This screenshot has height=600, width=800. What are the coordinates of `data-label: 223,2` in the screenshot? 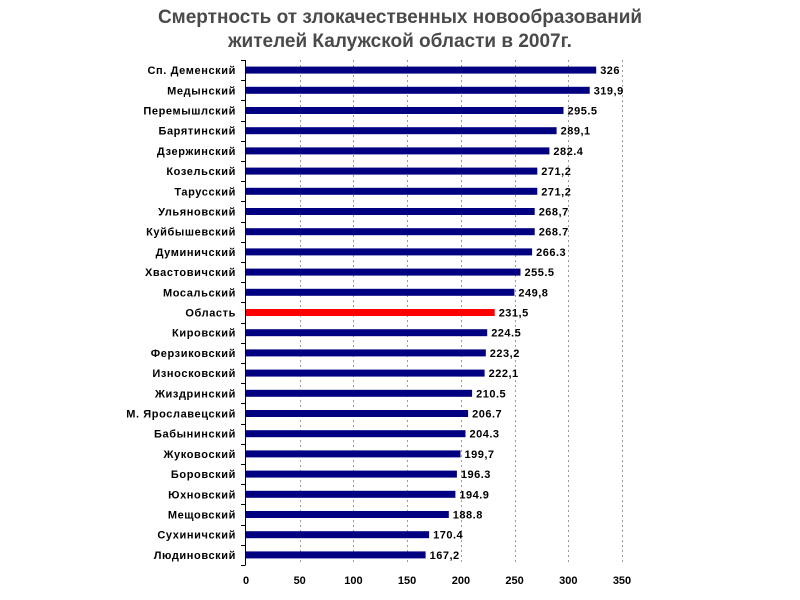 It's located at (505, 354).